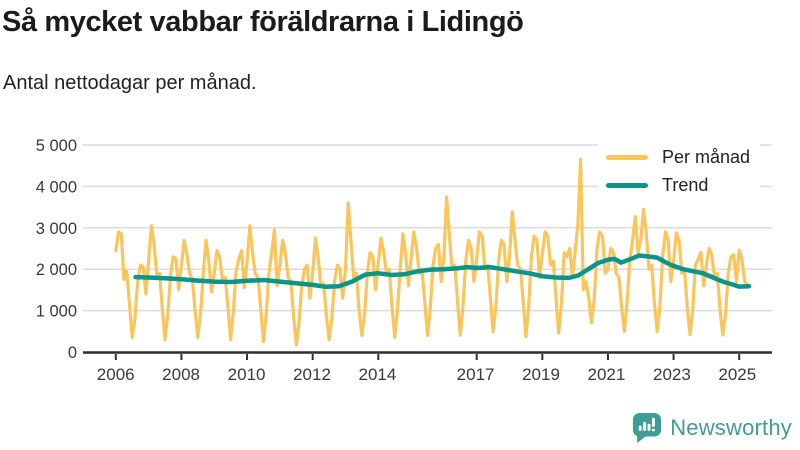  I want to click on x-tick-label: 2014, so click(377, 374).